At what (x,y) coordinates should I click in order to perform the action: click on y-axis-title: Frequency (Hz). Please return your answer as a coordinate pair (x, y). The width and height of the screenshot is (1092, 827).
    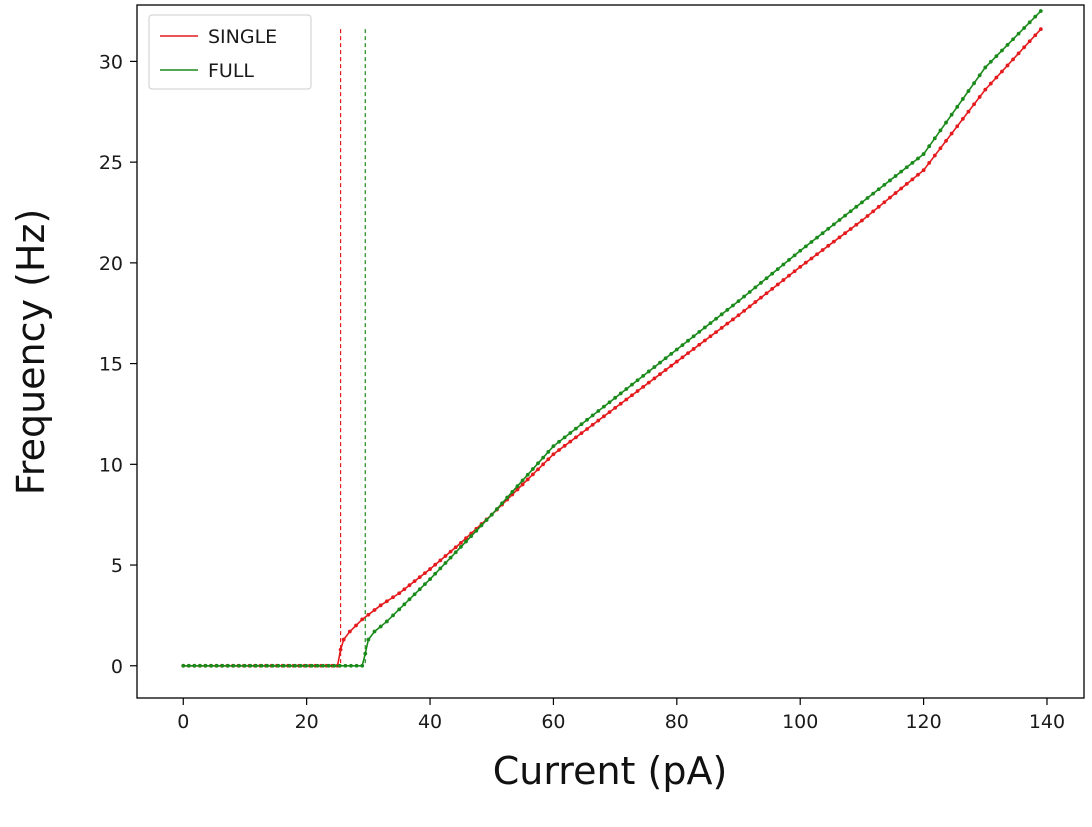
    Looking at the image, I should click on (31, 352).